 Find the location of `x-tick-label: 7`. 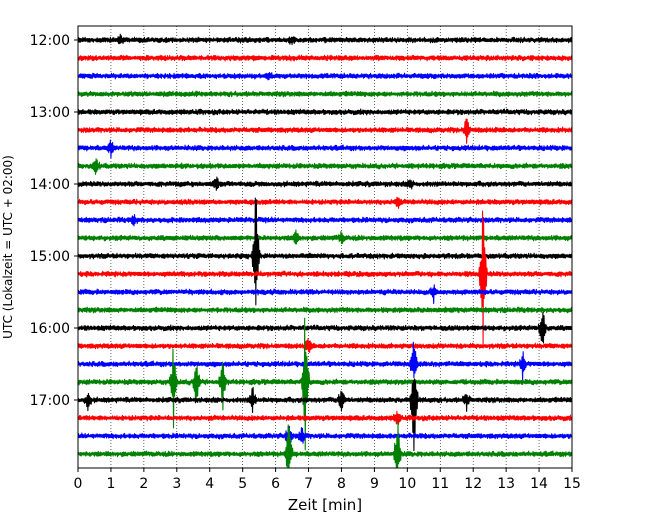

x-tick-label: 7 is located at coordinates (308, 484).